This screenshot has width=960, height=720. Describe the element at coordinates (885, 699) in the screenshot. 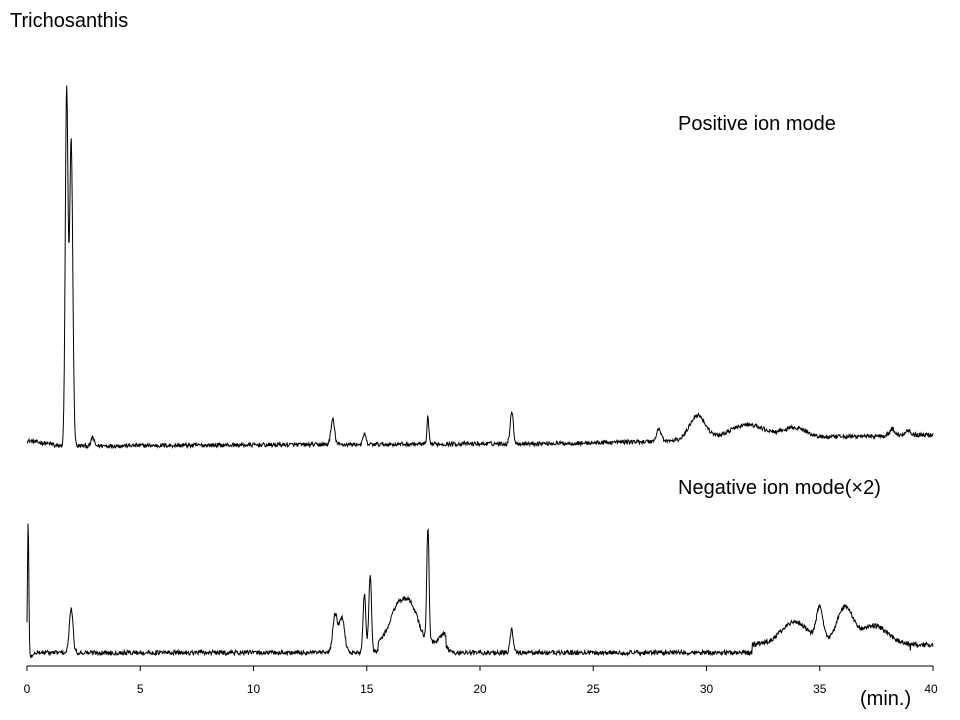

I see `x-axis-label: (min.)` at that location.